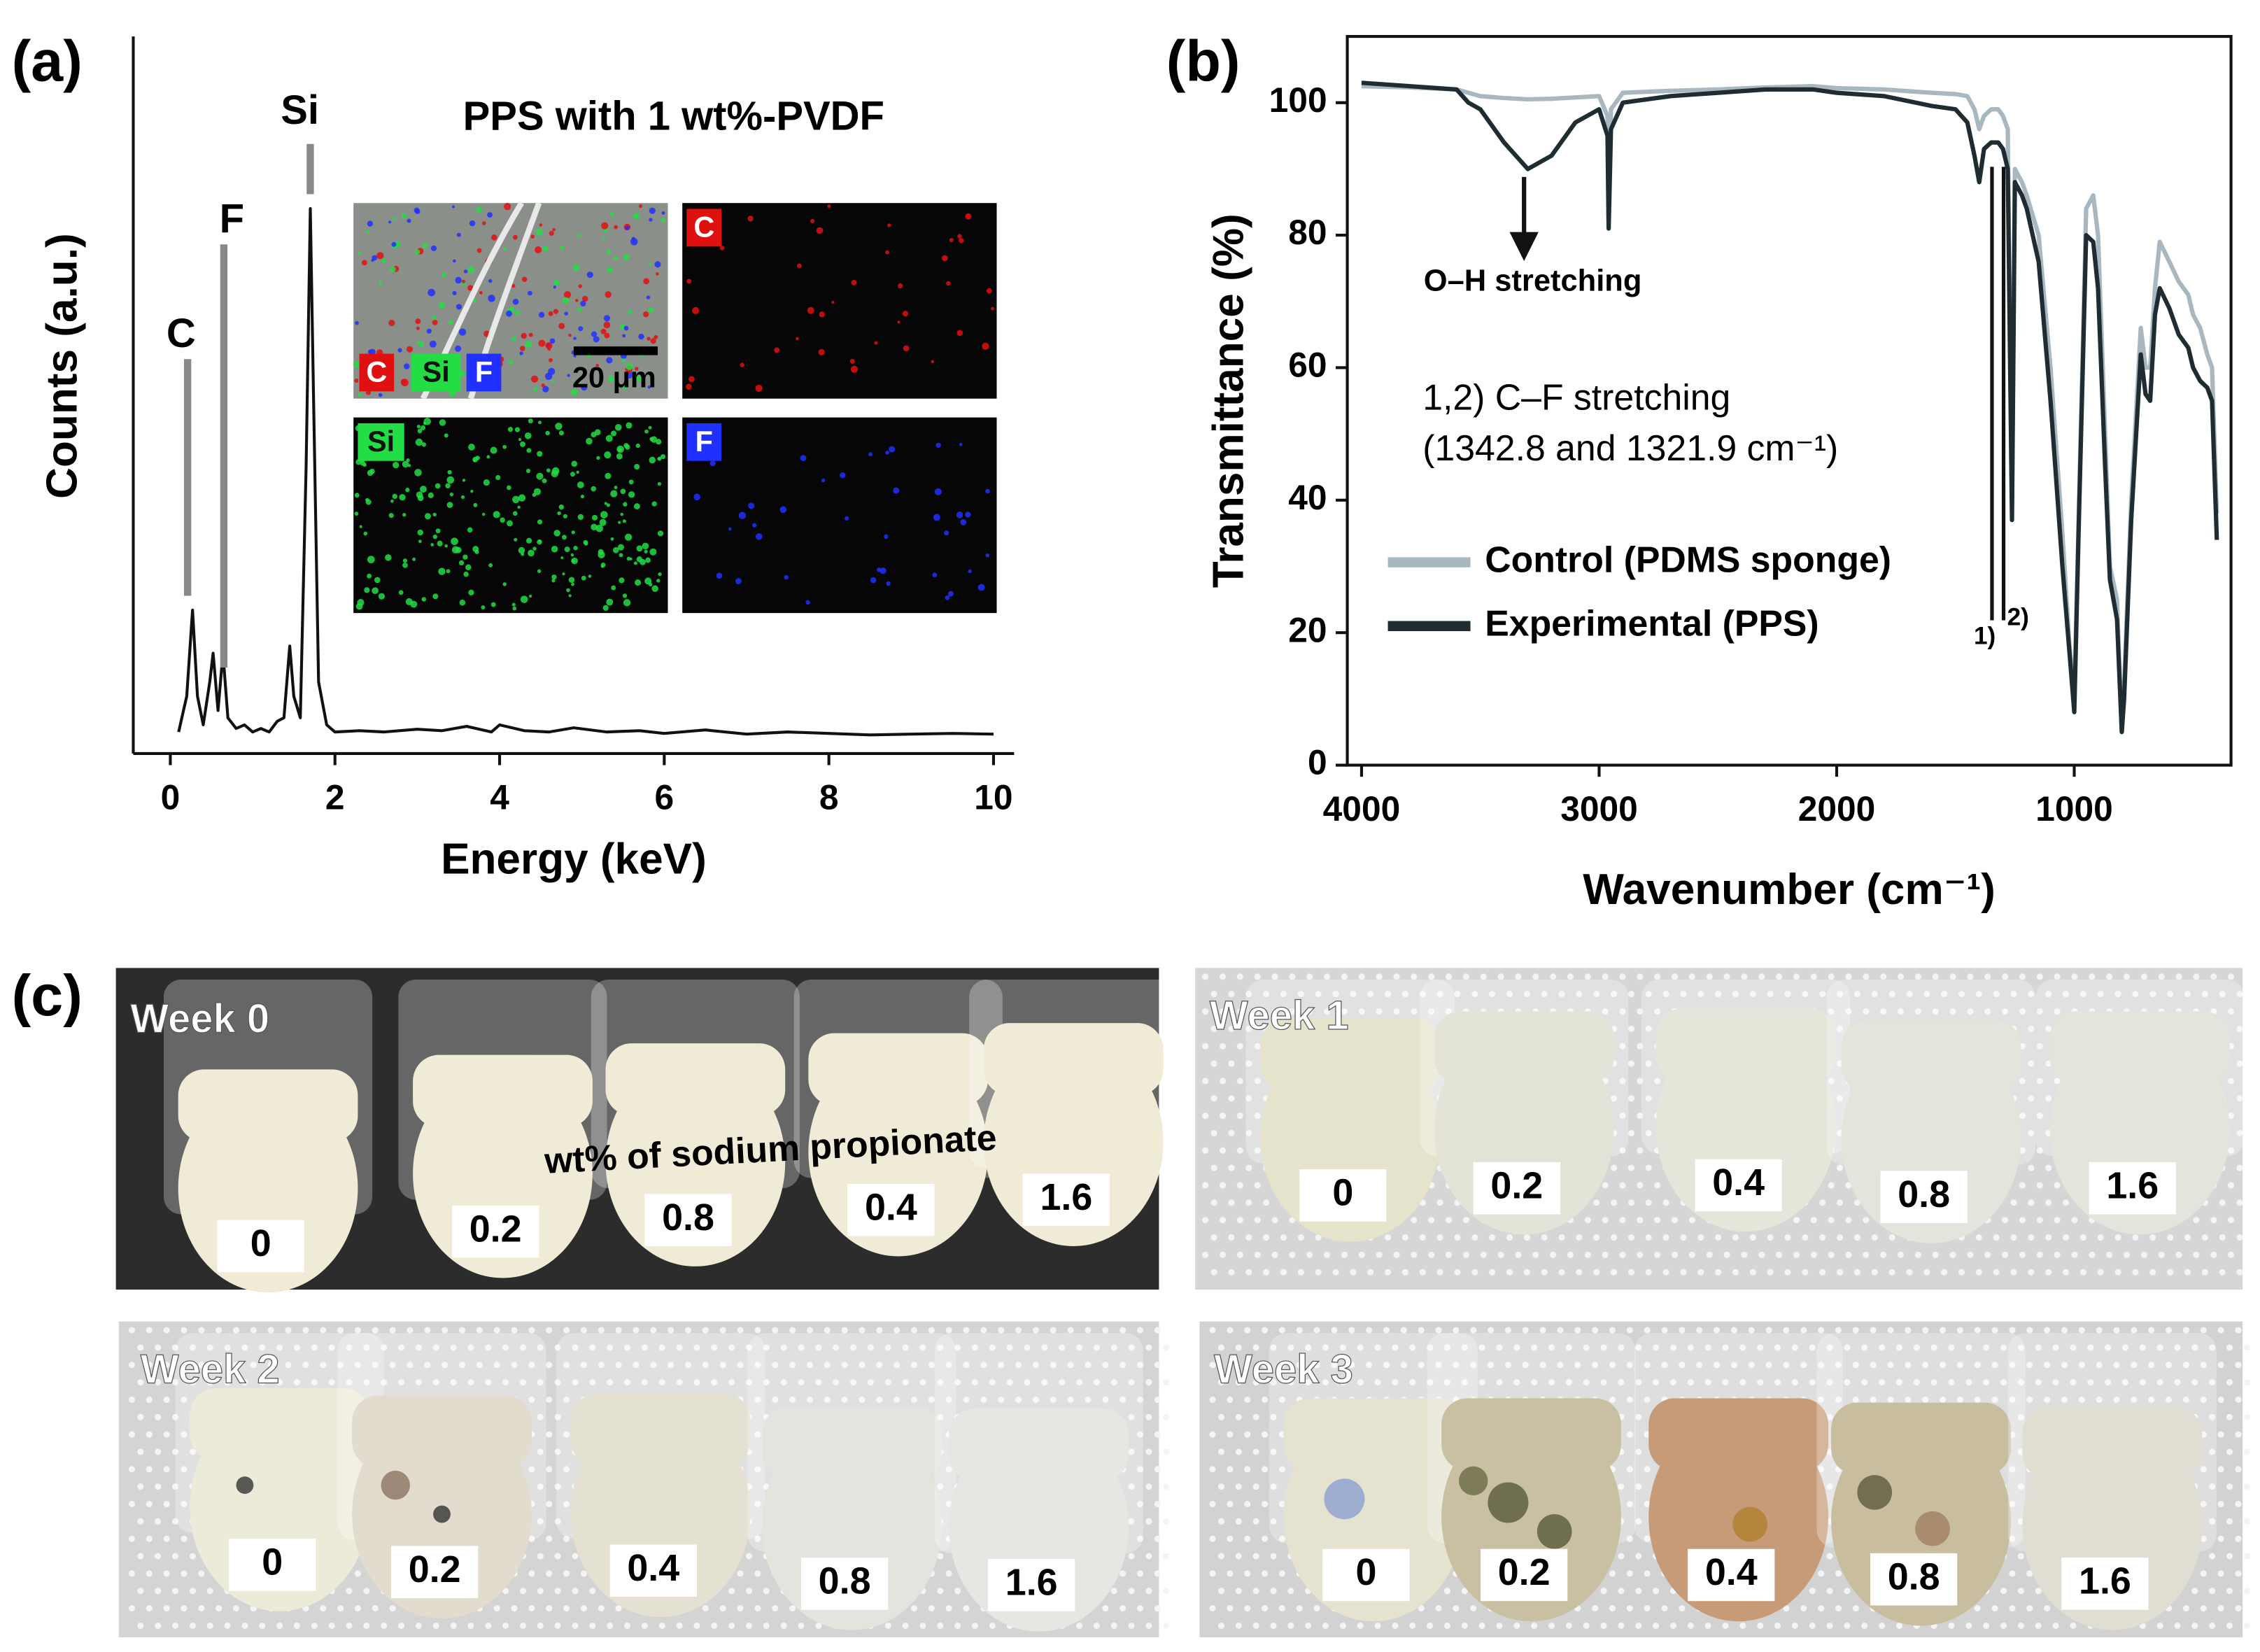 This screenshot has width=2260, height=1652. Describe the element at coordinates (1307, 232) in the screenshot. I see `y-tick-label: 80` at that location.